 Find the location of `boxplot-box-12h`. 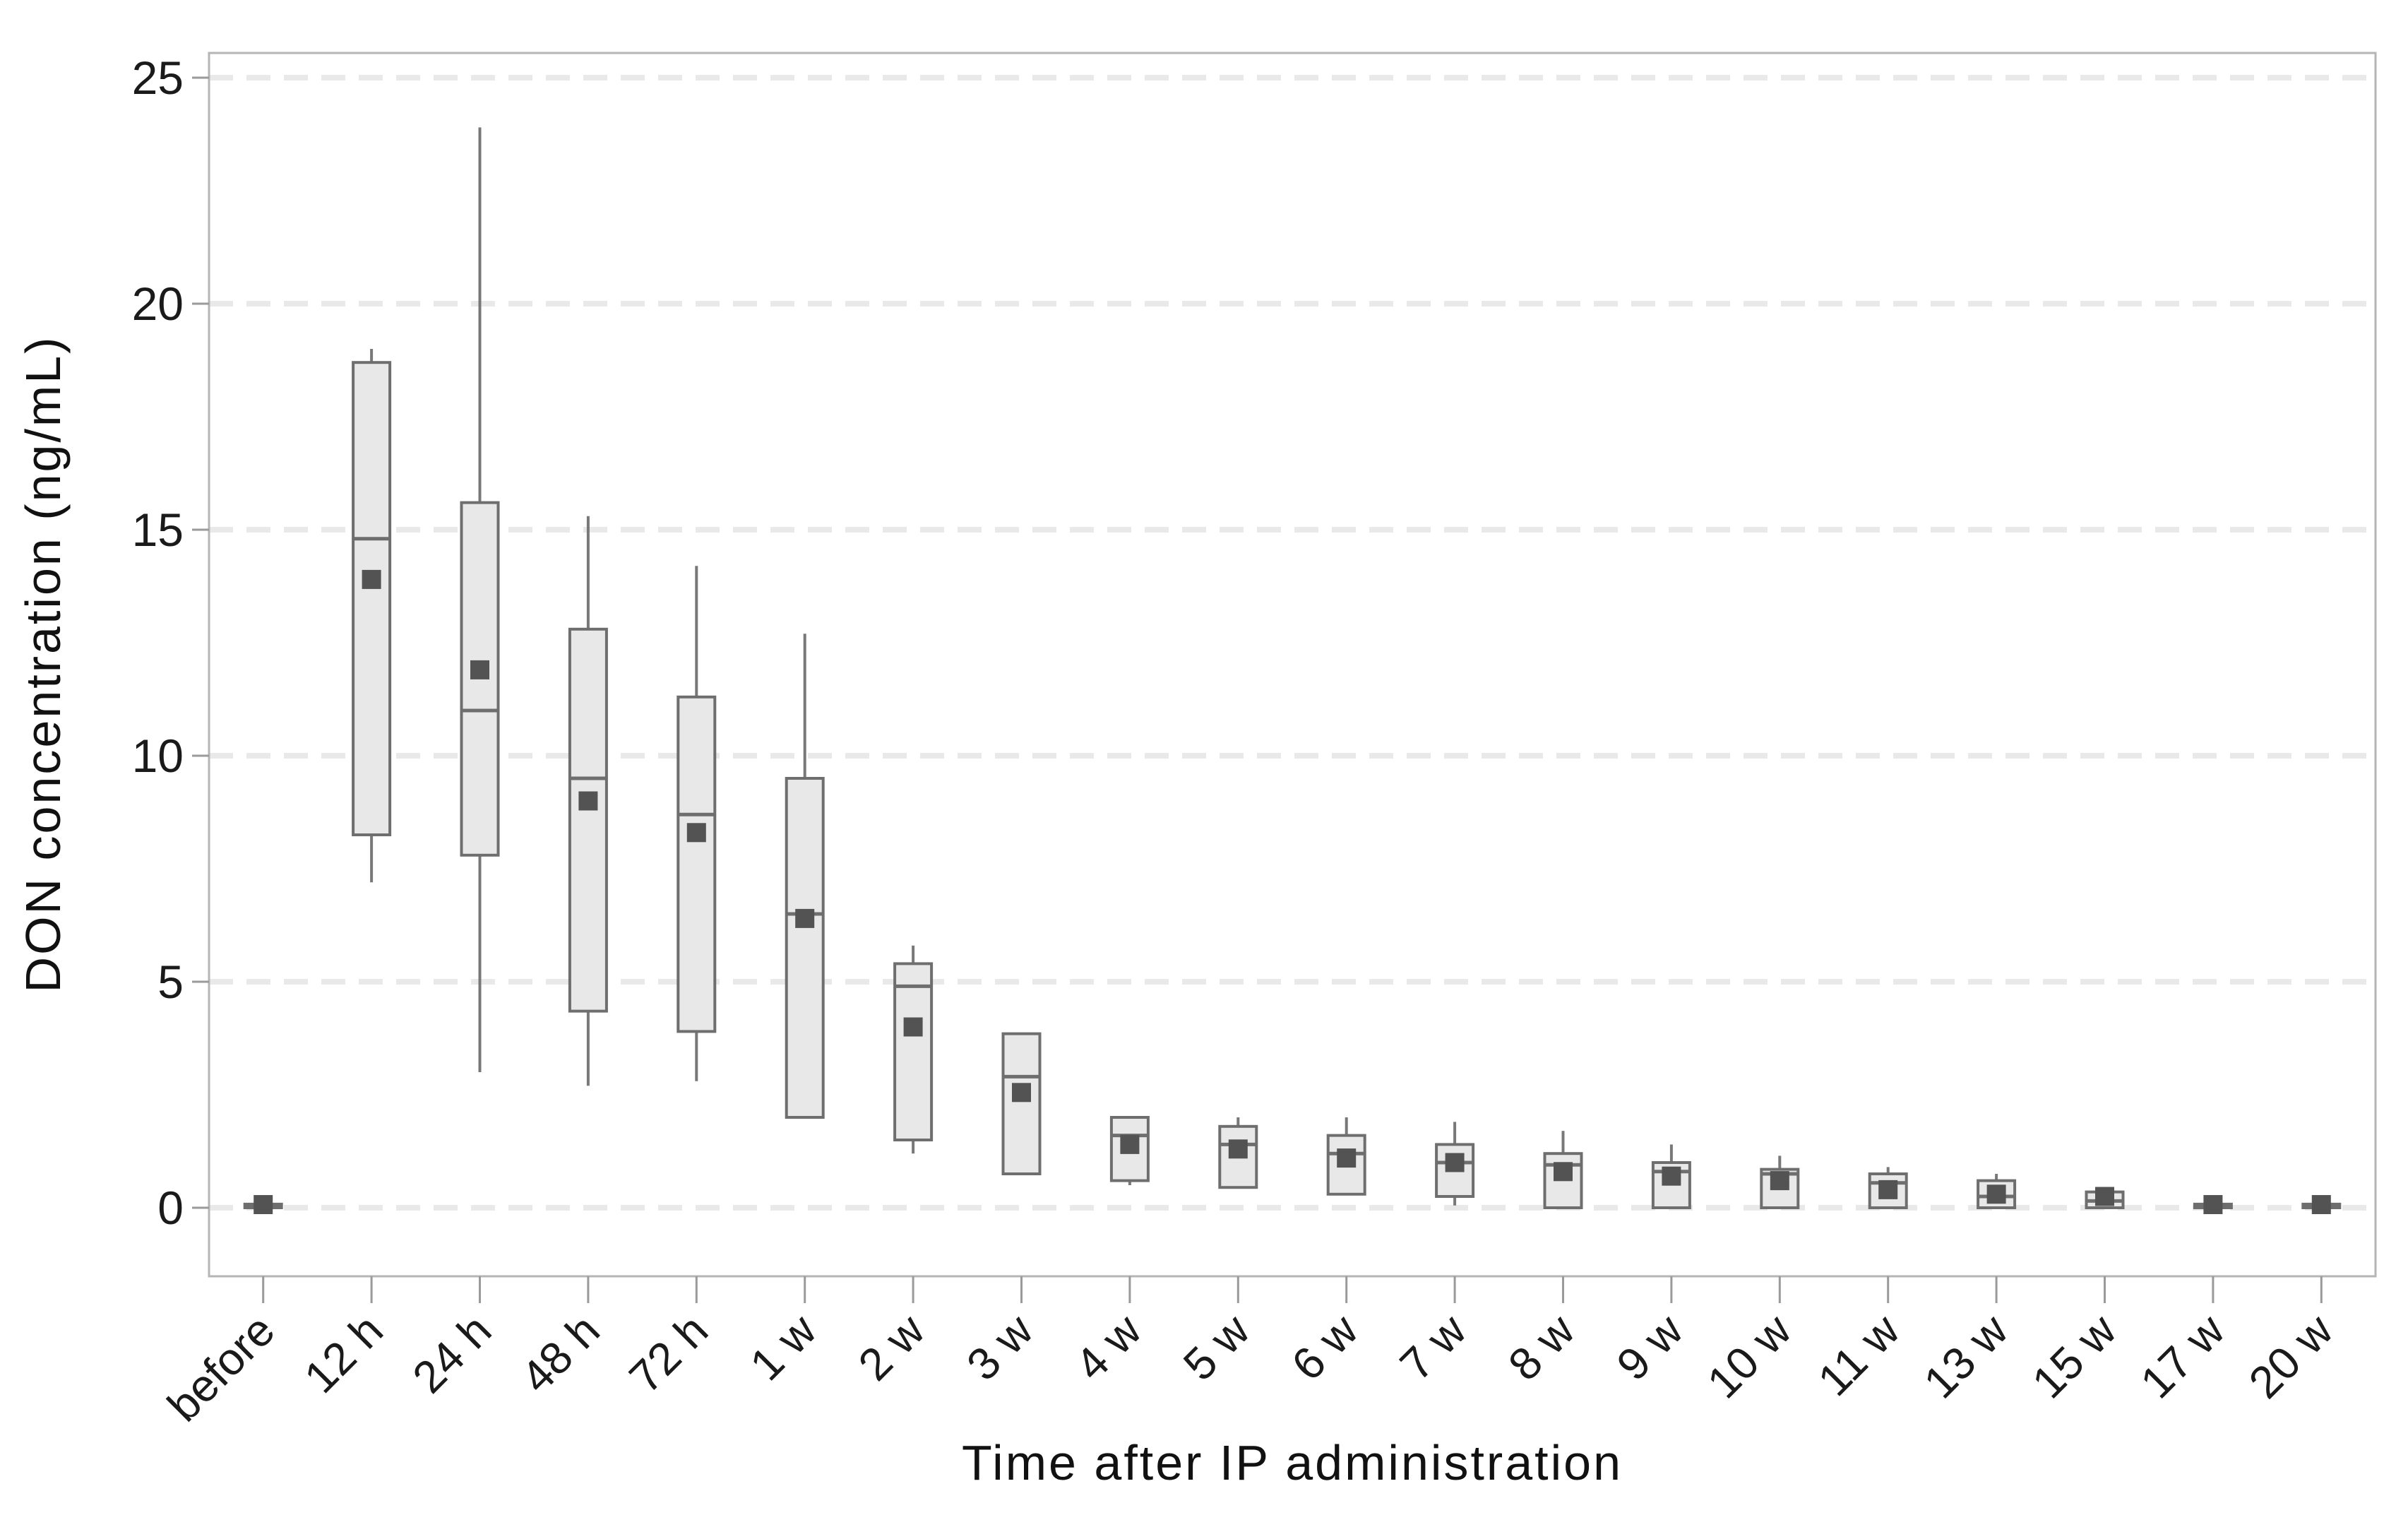

boxplot-box-12h is located at coordinates (372, 598).